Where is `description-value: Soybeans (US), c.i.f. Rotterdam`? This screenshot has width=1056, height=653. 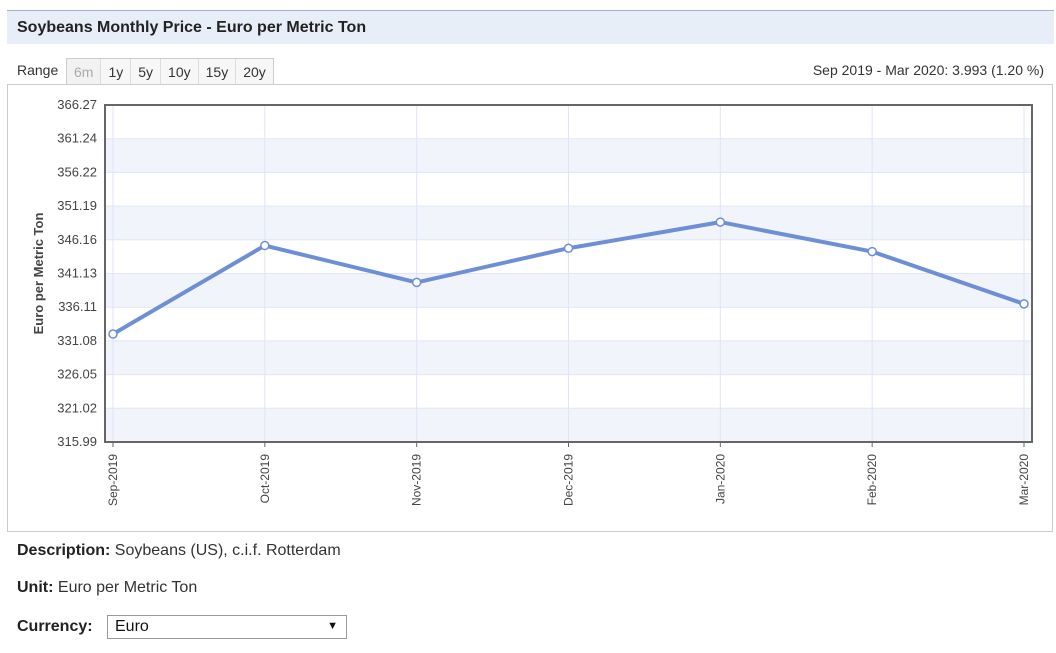
description-value: Soybeans (US), c.i.f. Rotterdam is located at coordinates (227, 550).